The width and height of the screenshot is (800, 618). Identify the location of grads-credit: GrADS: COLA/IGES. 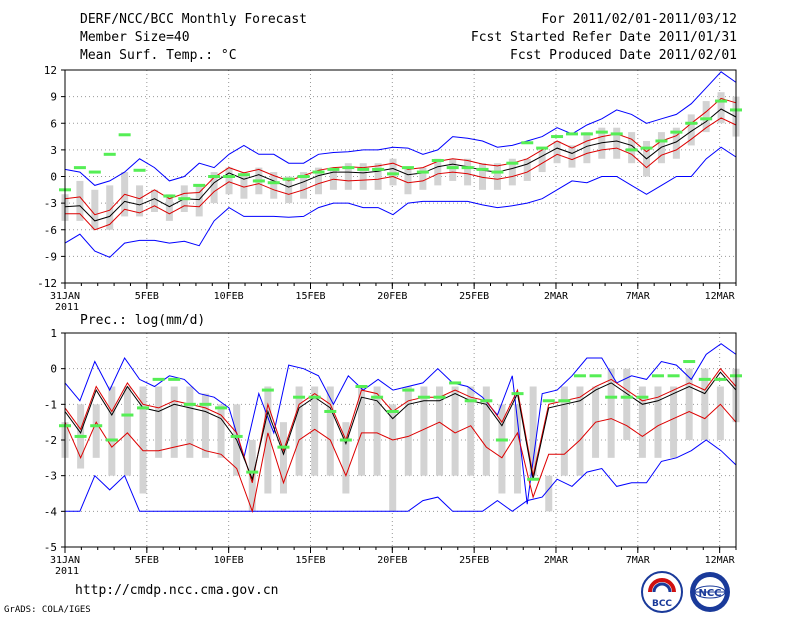
(47, 610).